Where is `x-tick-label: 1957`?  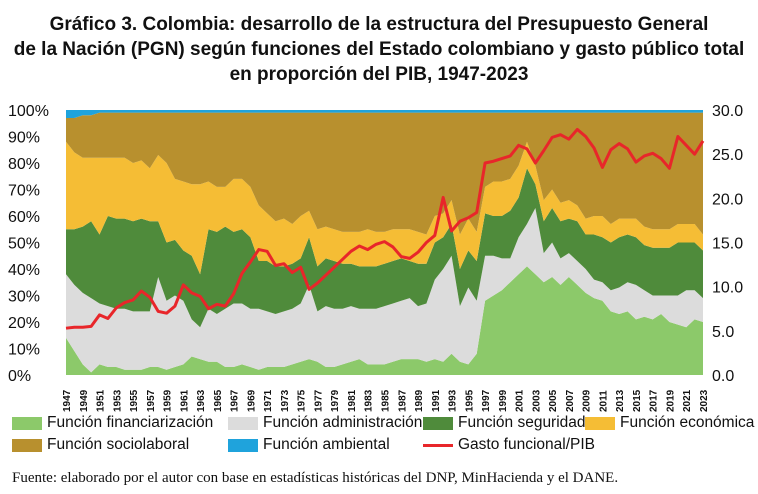 x-tick-label: 1957 is located at coordinates (151, 400).